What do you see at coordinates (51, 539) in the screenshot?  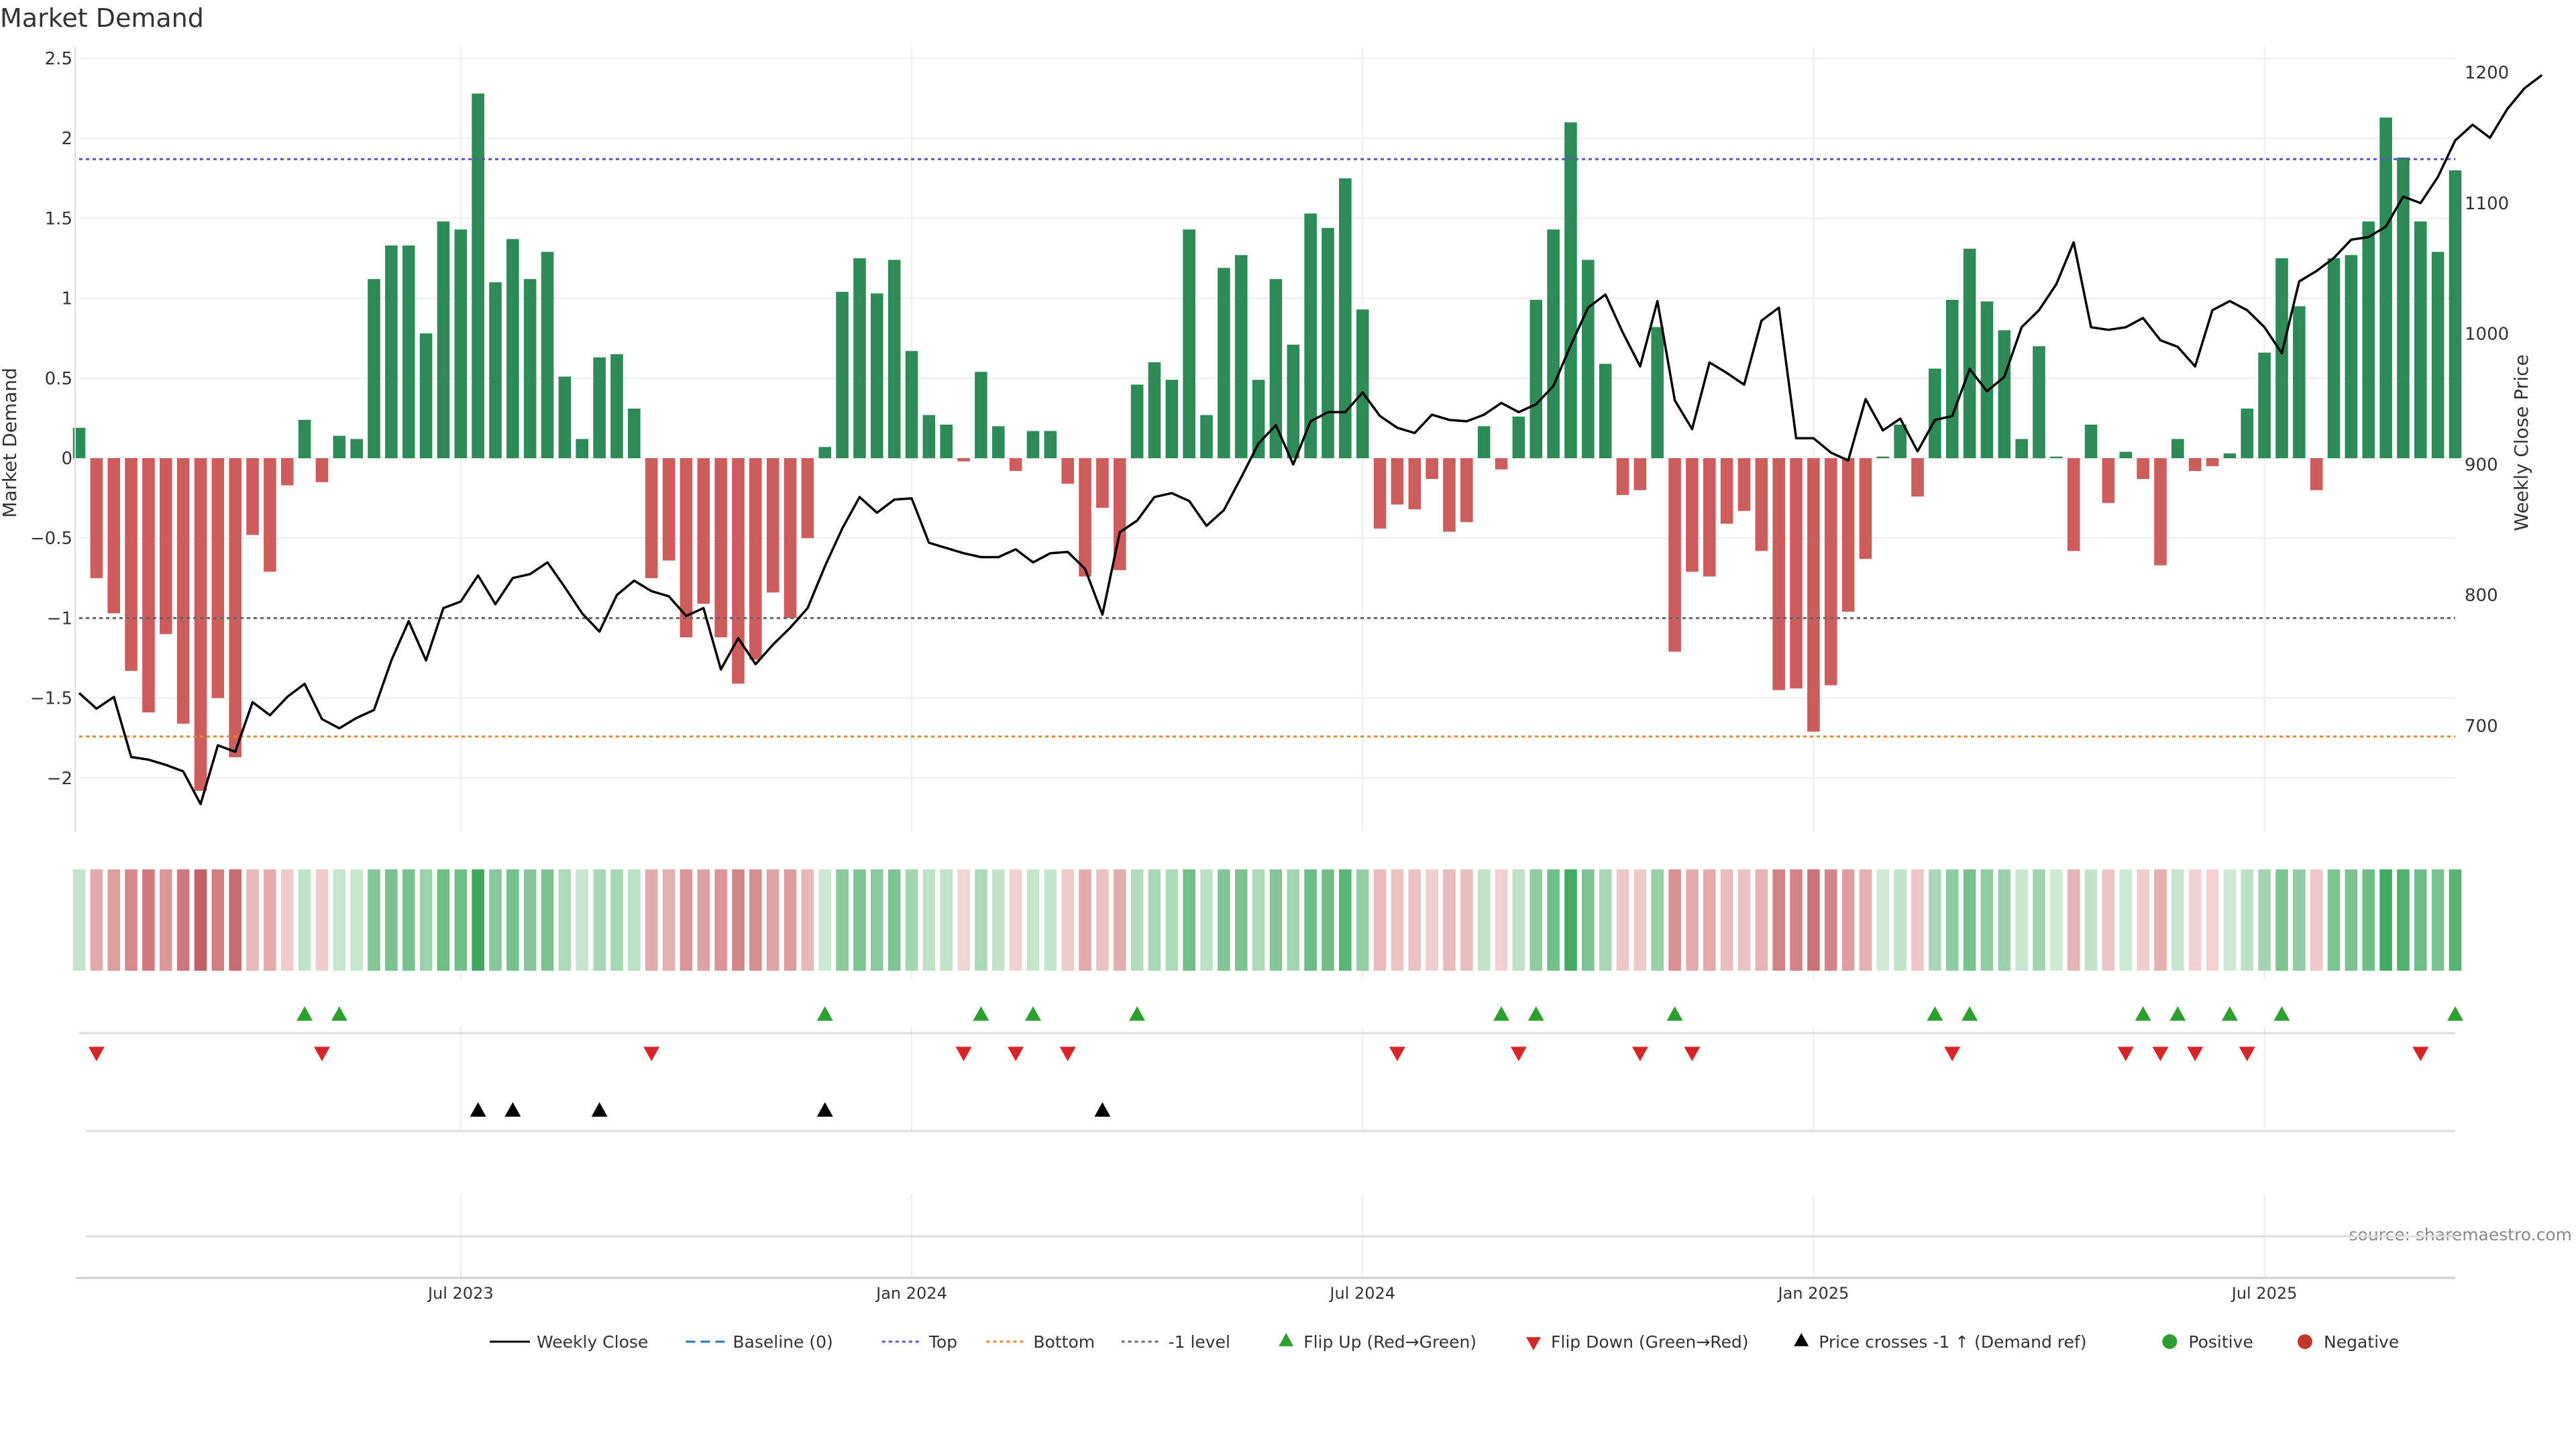 I see `y-tick-label: −0.5` at bounding box center [51, 539].